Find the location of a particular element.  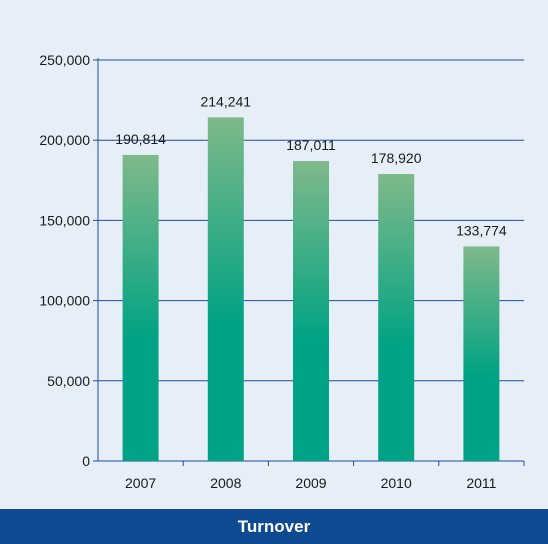

y-tick-label-3: 150,000 is located at coordinates (64, 220).